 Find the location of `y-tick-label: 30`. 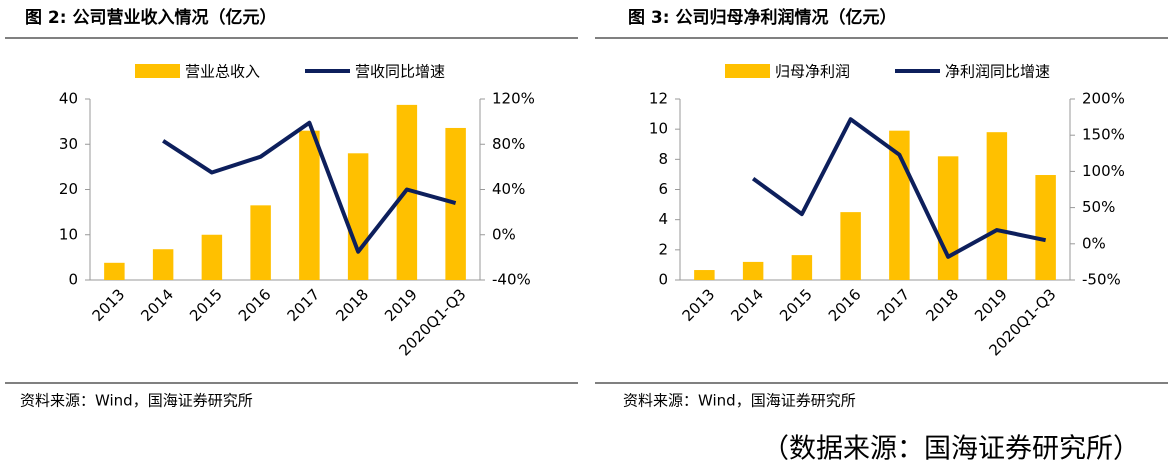

y-tick-label: 30 is located at coordinates (68, 144).